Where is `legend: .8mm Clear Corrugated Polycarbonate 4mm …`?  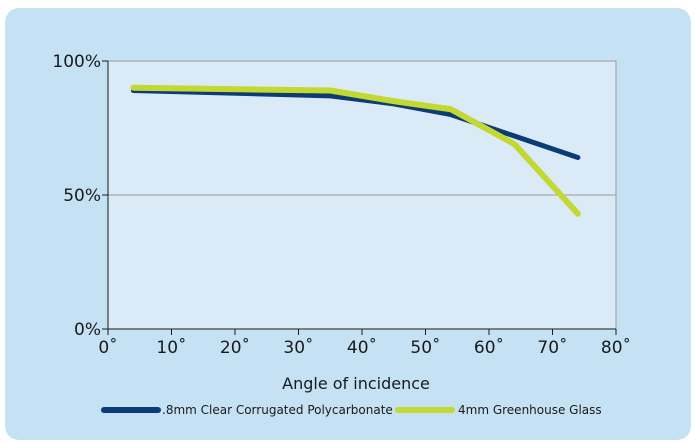 legend: .8mm Clear Corrugated Polycarbonate 4mm … is located at coordinates (351, 410).